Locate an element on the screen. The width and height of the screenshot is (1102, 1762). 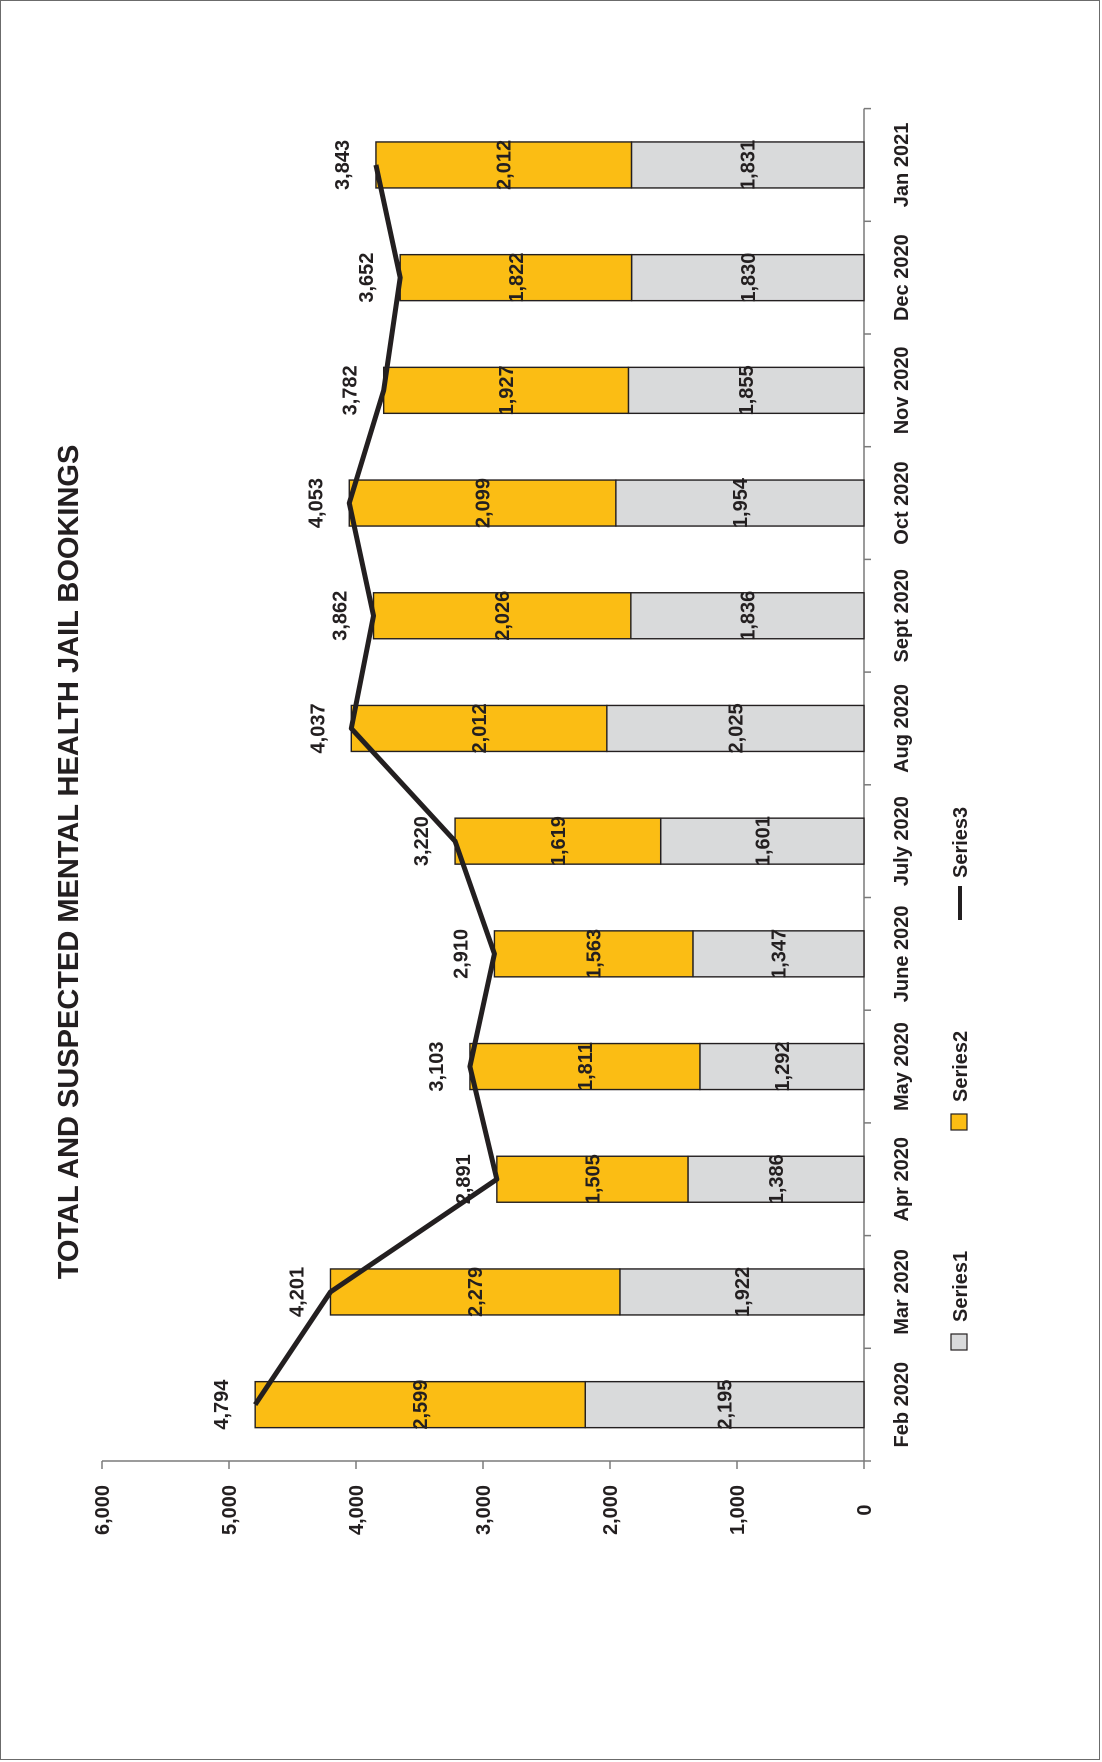
bar-series2-aug-2020 is located at coordinates (479, 728).